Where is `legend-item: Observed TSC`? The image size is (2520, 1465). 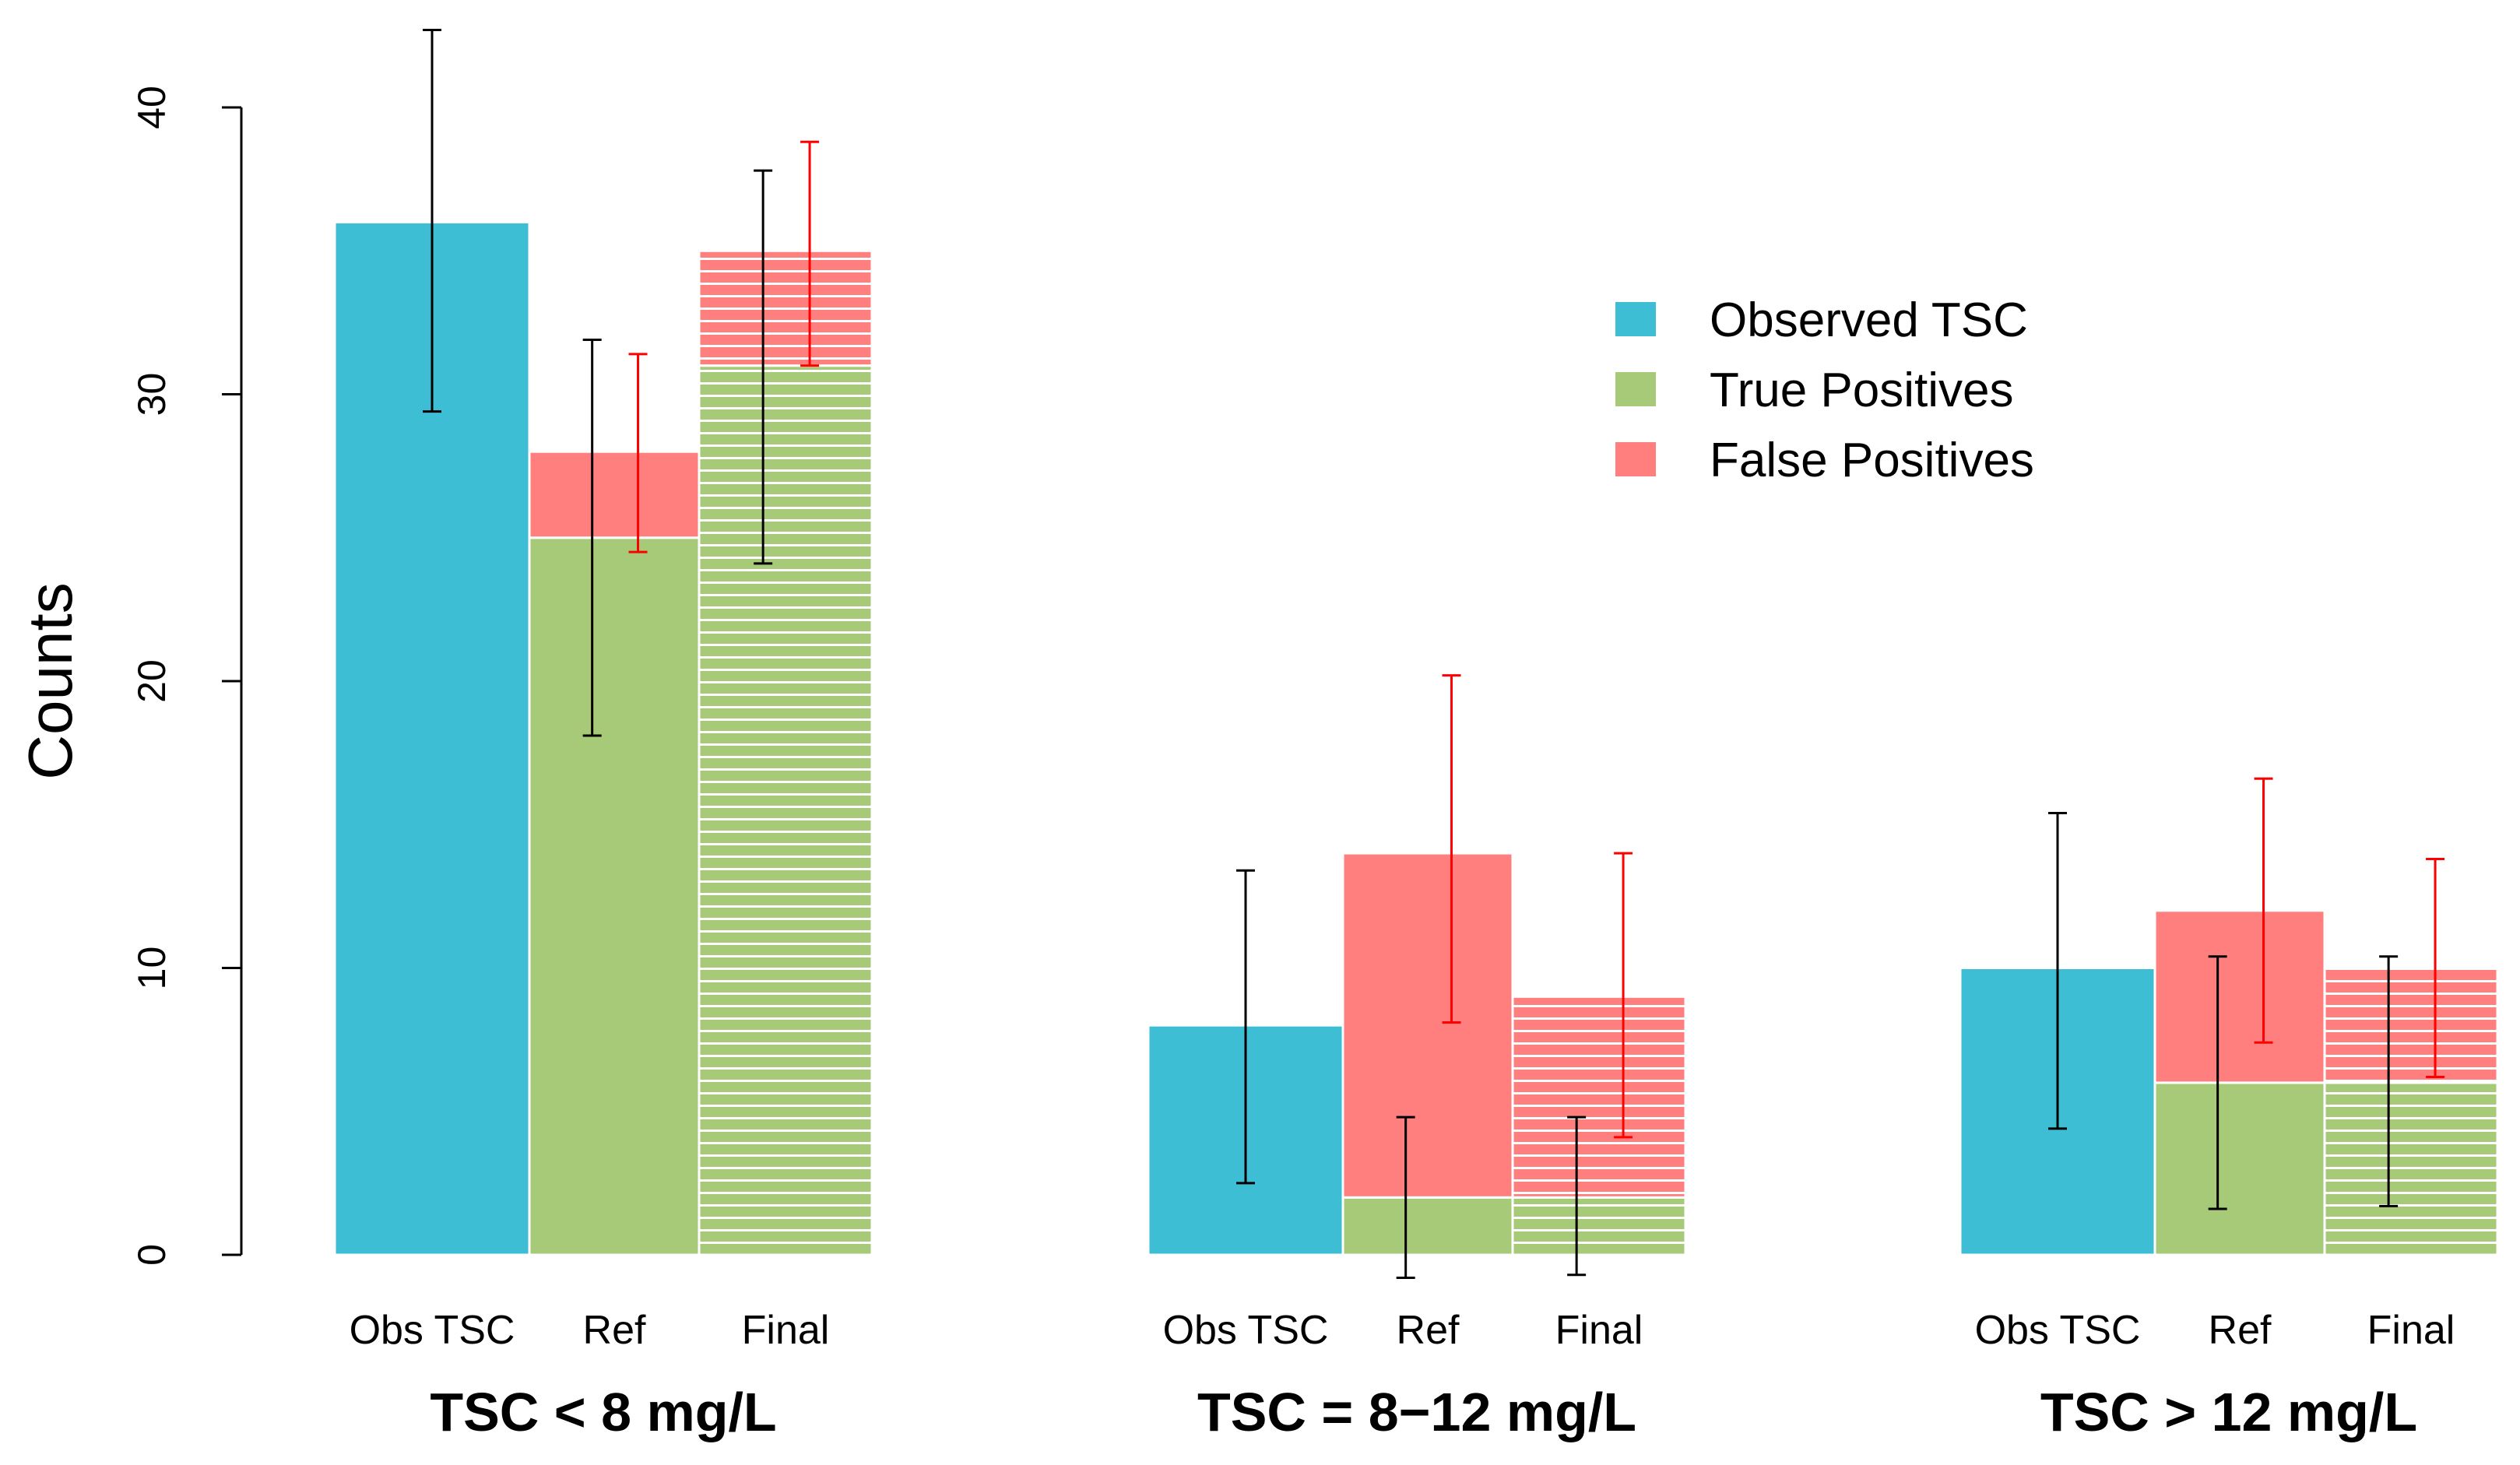 legend-item: Observed TSC is located at coordinates (1822, 320).